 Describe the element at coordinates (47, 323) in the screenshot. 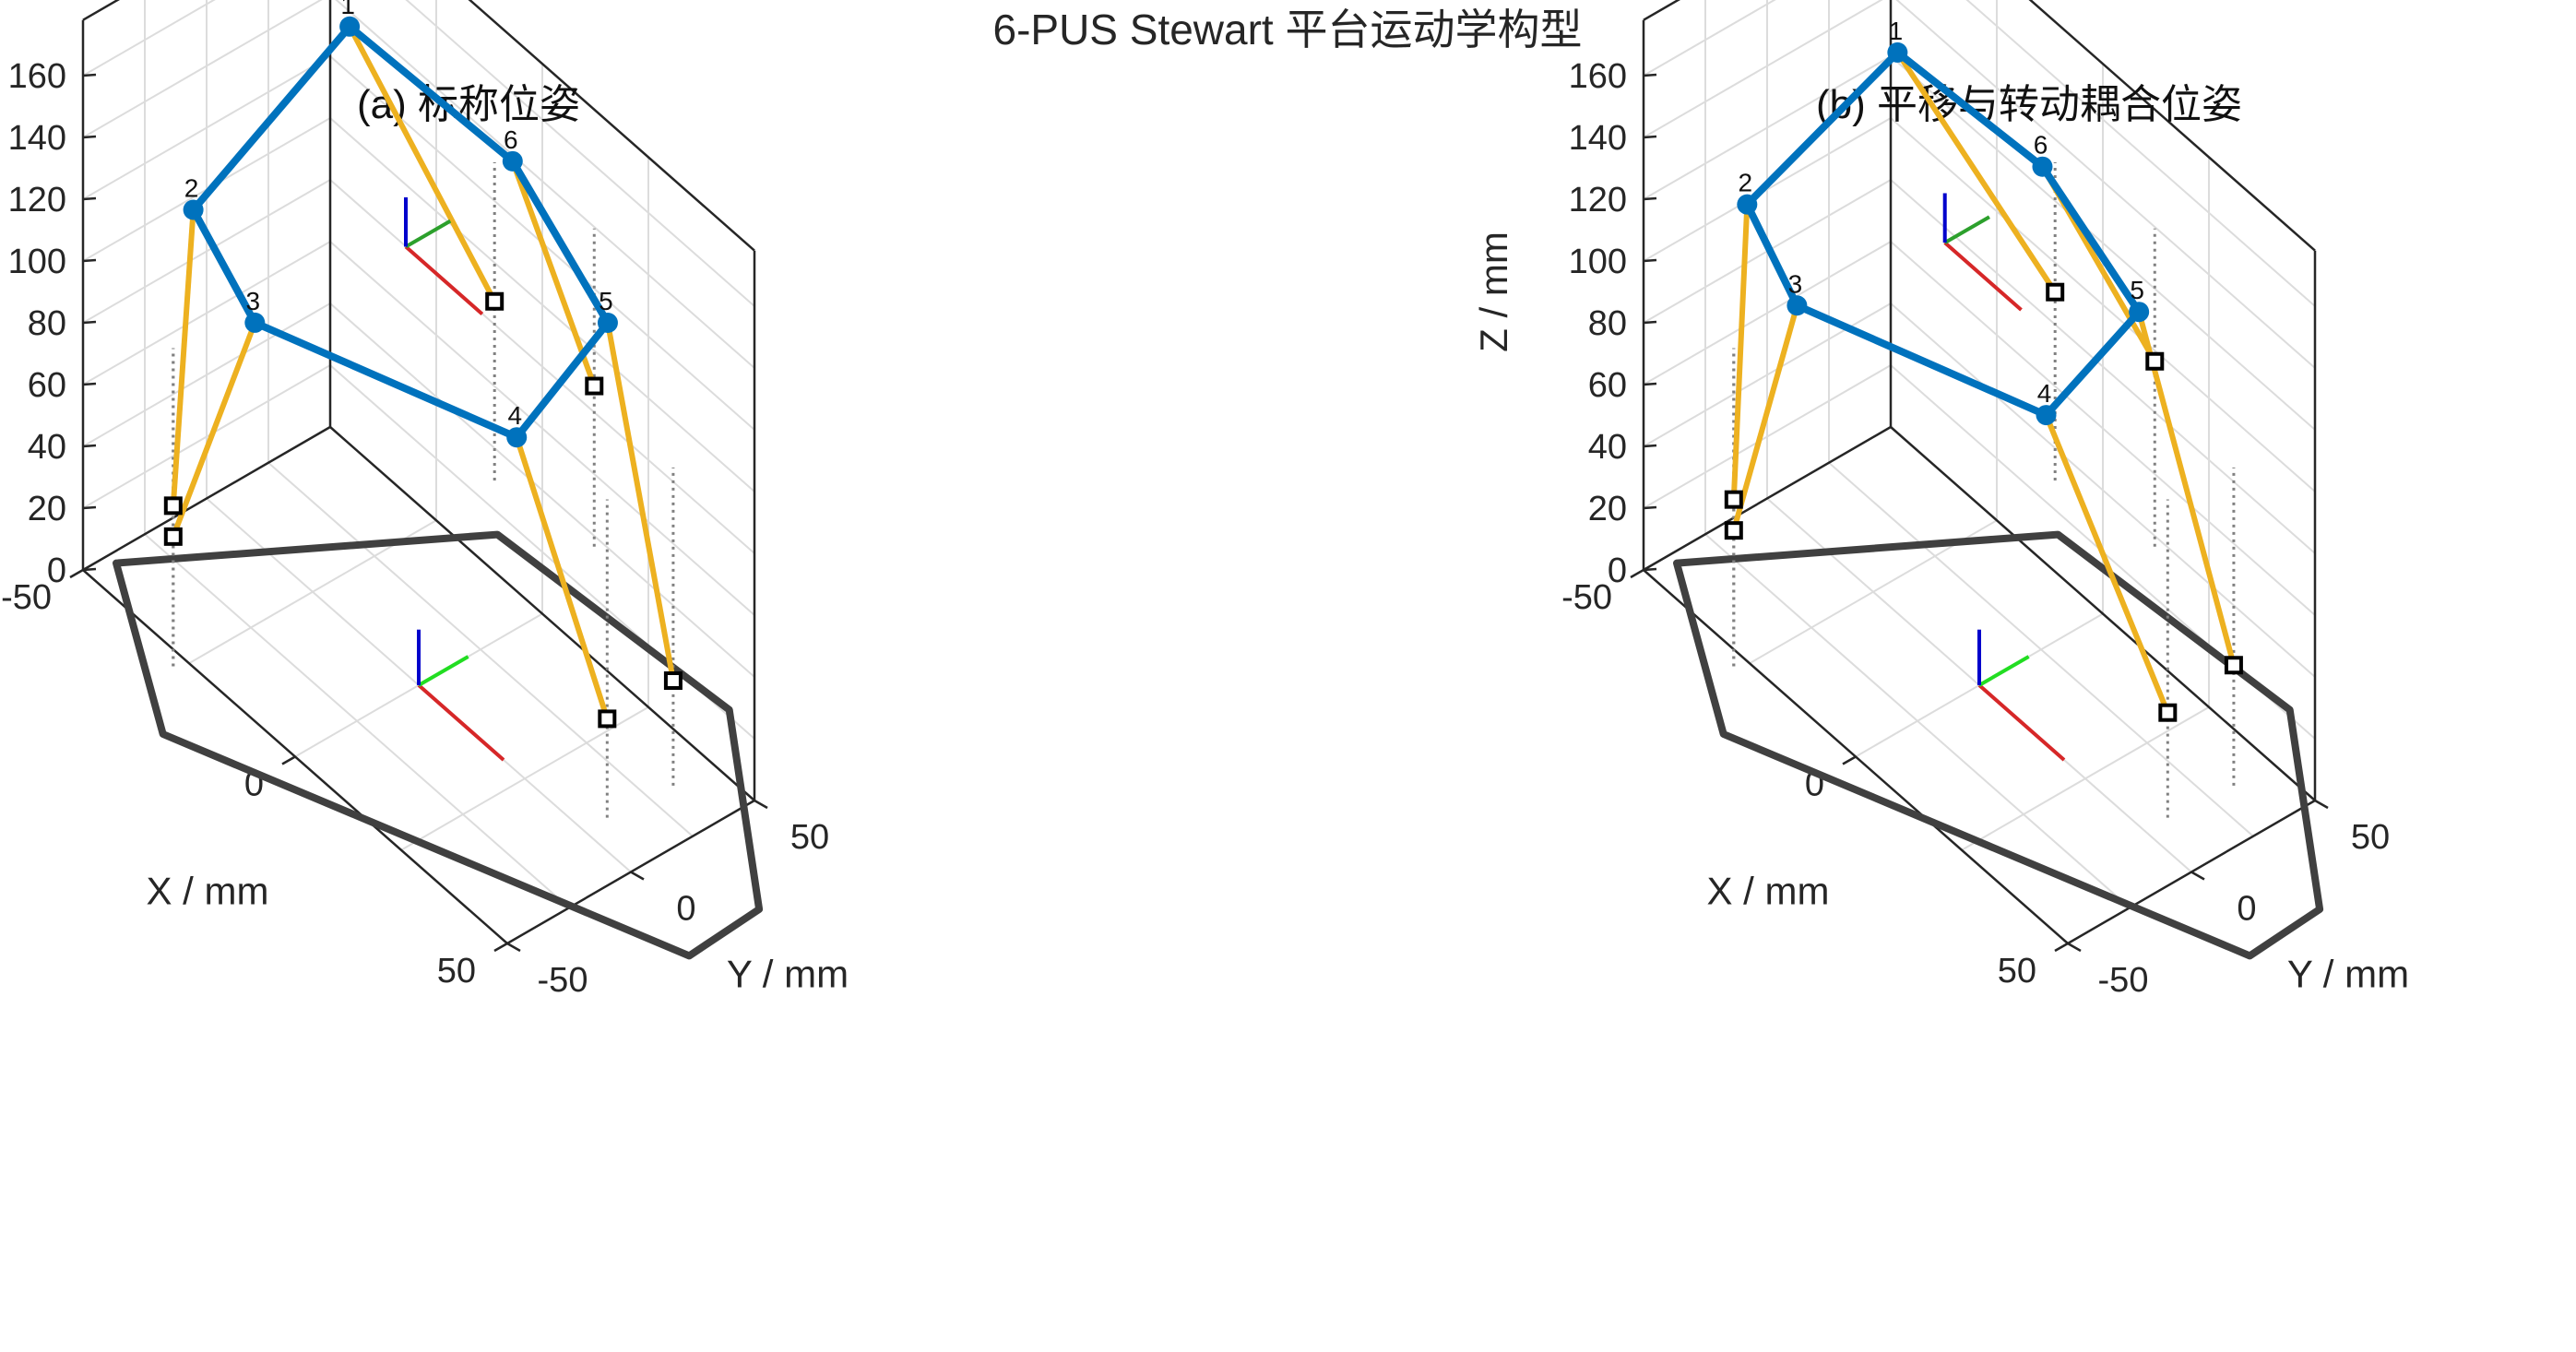

I see `z-tick-label: 80` at that location.